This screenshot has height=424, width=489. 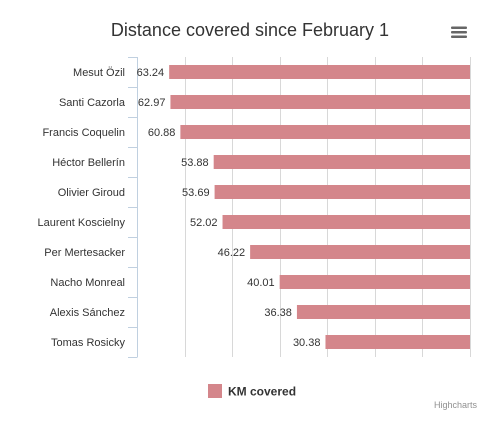 I want to click on data-label: 46.22, so click(x=232, y=253).